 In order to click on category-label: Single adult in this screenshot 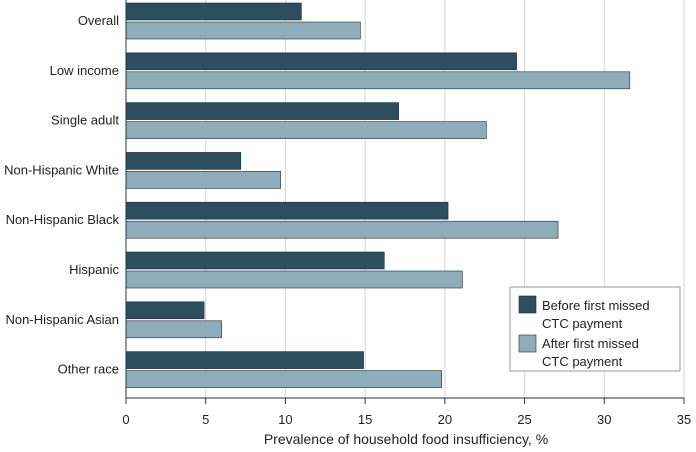, I will do `click(85, 120)`.